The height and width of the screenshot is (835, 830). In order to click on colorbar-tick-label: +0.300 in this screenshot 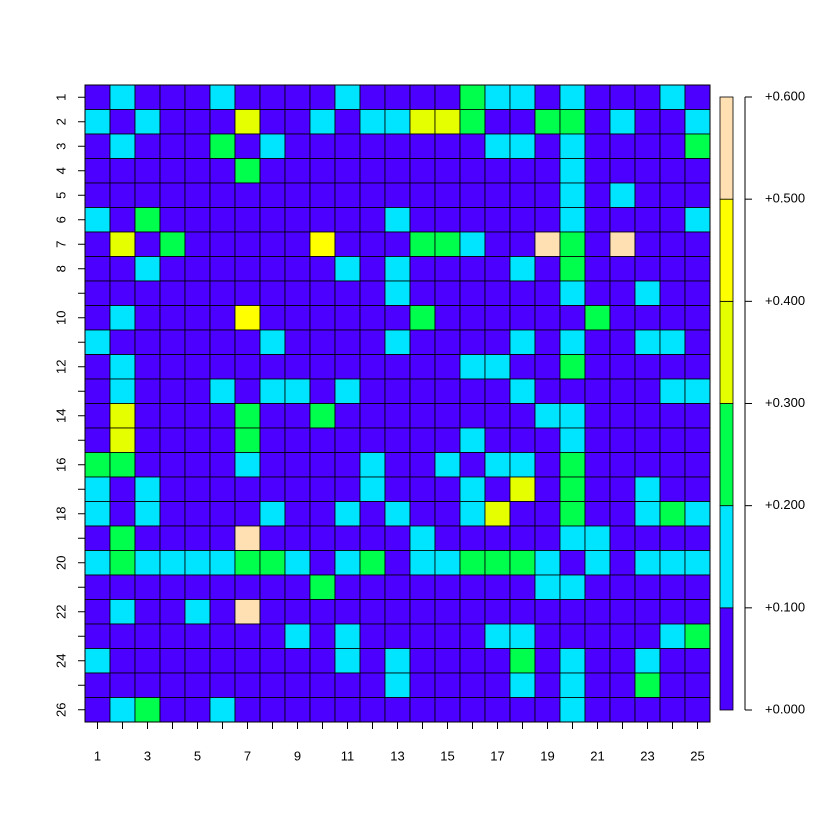, I will do `click(785, 402)`.